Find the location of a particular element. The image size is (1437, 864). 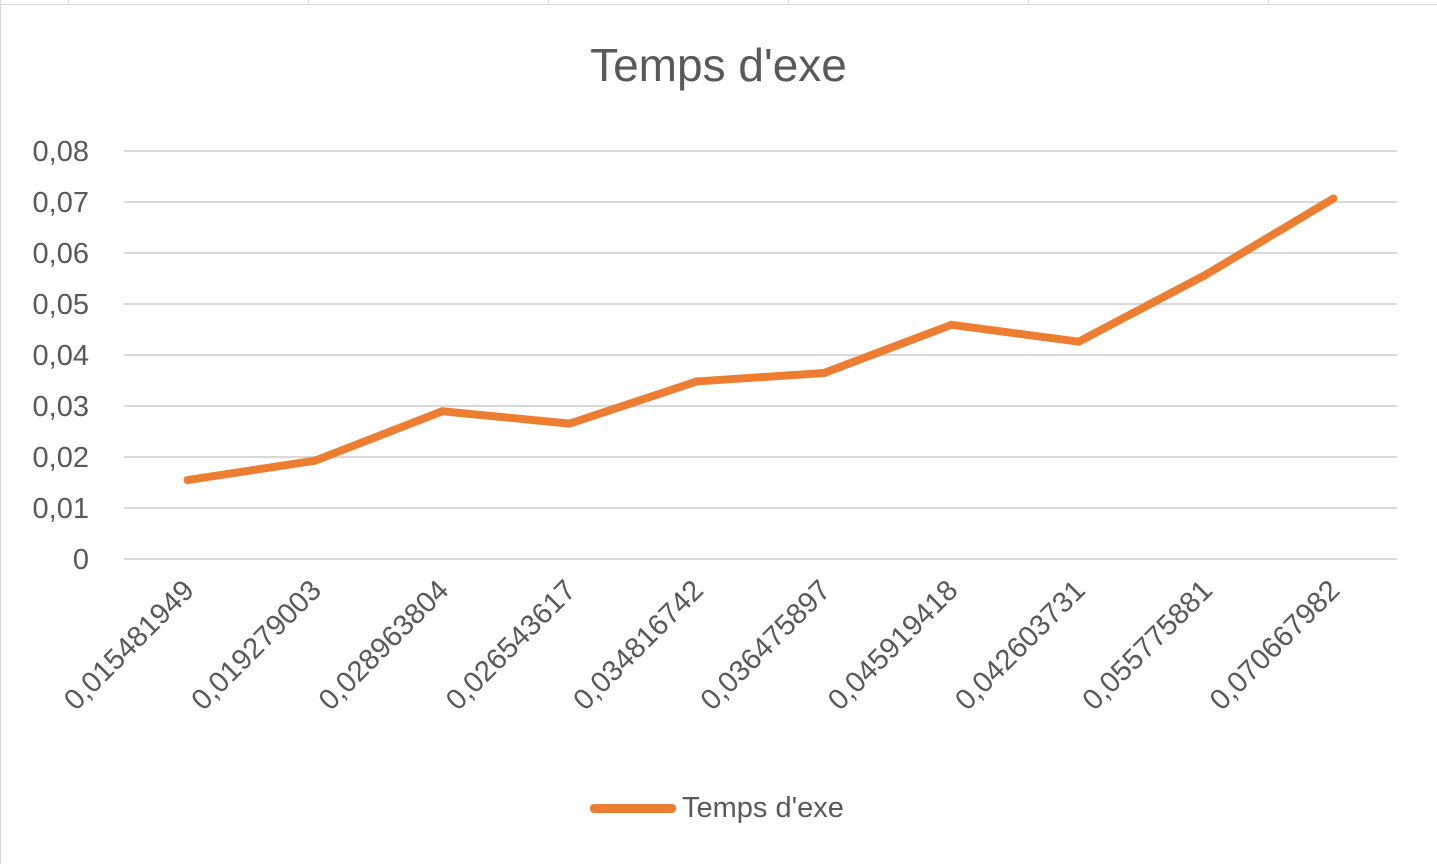

left-border is located at coordinates (0, 432).